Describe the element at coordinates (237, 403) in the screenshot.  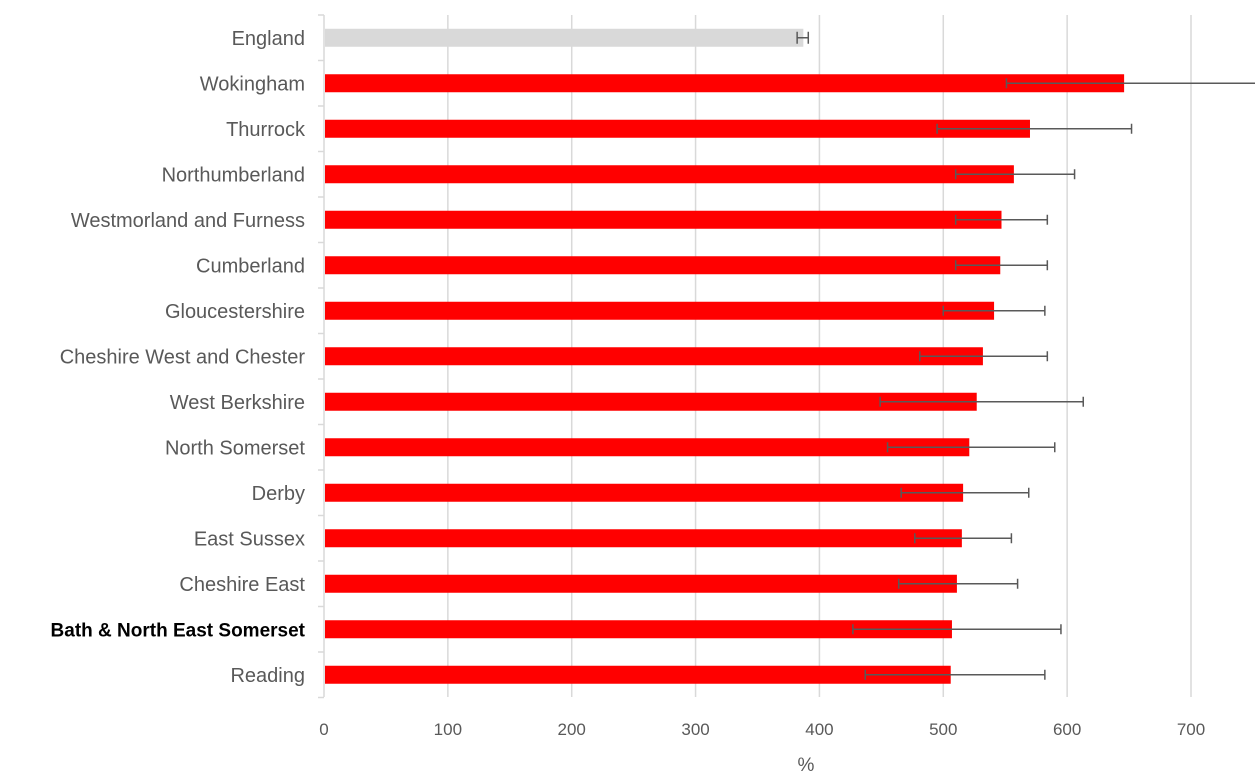
I see `category-label: West Berkshire` at that location.